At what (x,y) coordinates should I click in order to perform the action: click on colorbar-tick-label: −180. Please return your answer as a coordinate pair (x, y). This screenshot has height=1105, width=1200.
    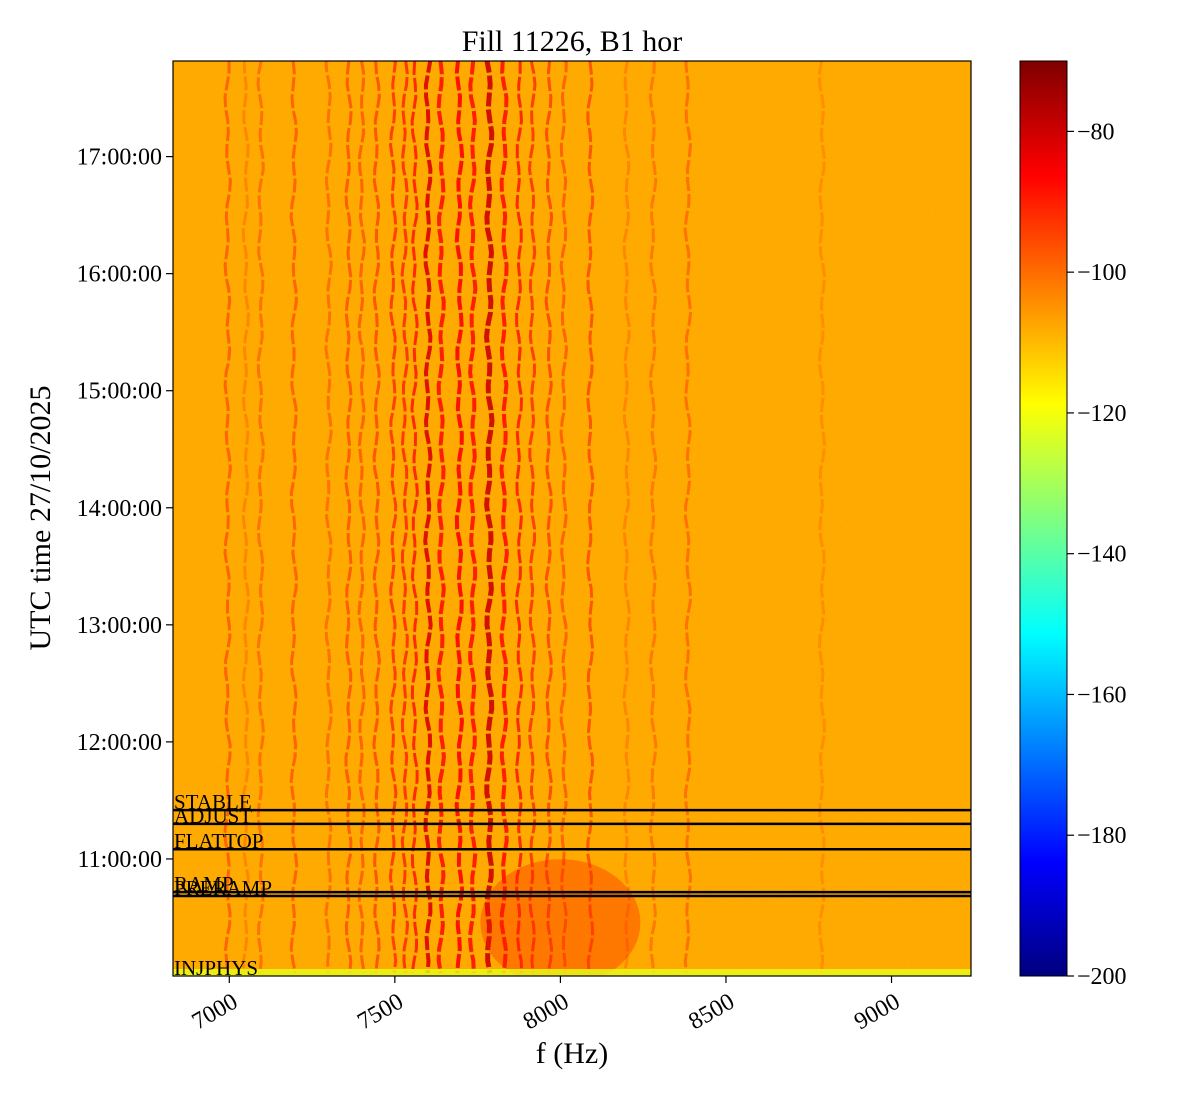
    Looking at the image, I should click on (1102, 836).